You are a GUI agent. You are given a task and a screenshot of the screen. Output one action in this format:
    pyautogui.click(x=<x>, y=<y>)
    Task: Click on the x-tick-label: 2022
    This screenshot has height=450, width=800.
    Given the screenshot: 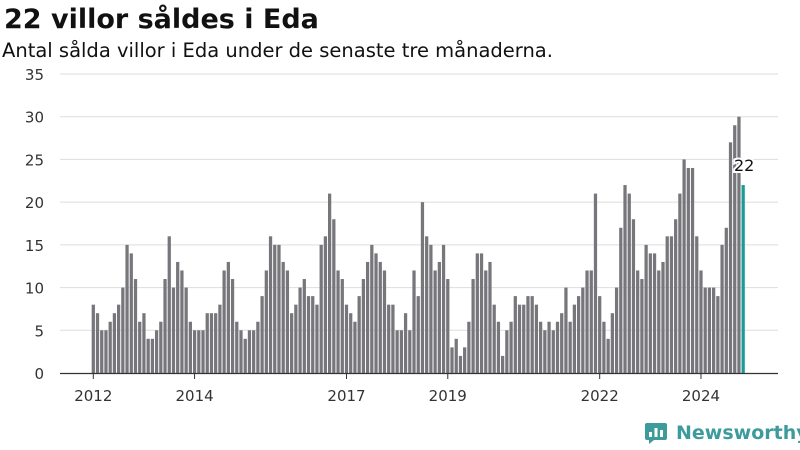 What is the action you would take?
    pyautogui.click(x=600, y=396)
    